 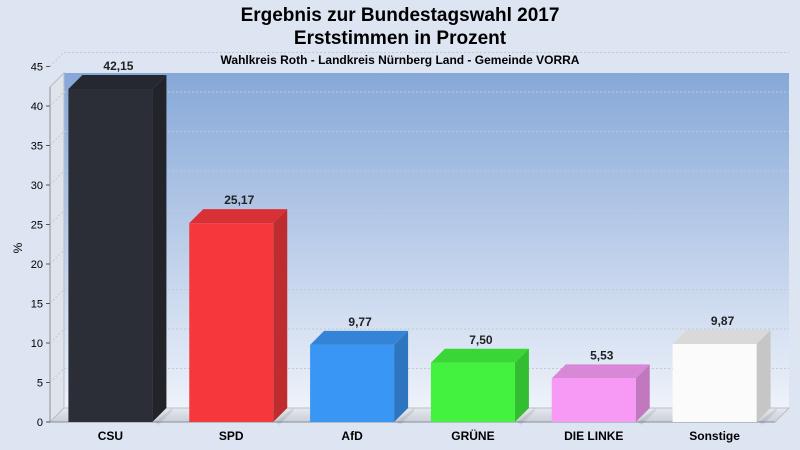 I want to click on category-label: Sonstige, so click(x=714, y=436).